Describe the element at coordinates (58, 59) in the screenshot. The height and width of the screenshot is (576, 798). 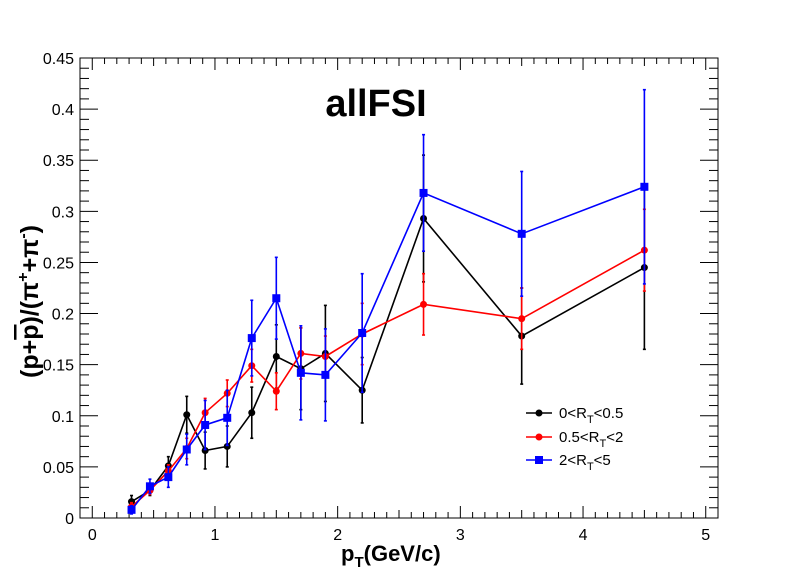
I see `y-tick-label: 0.45` at that location.